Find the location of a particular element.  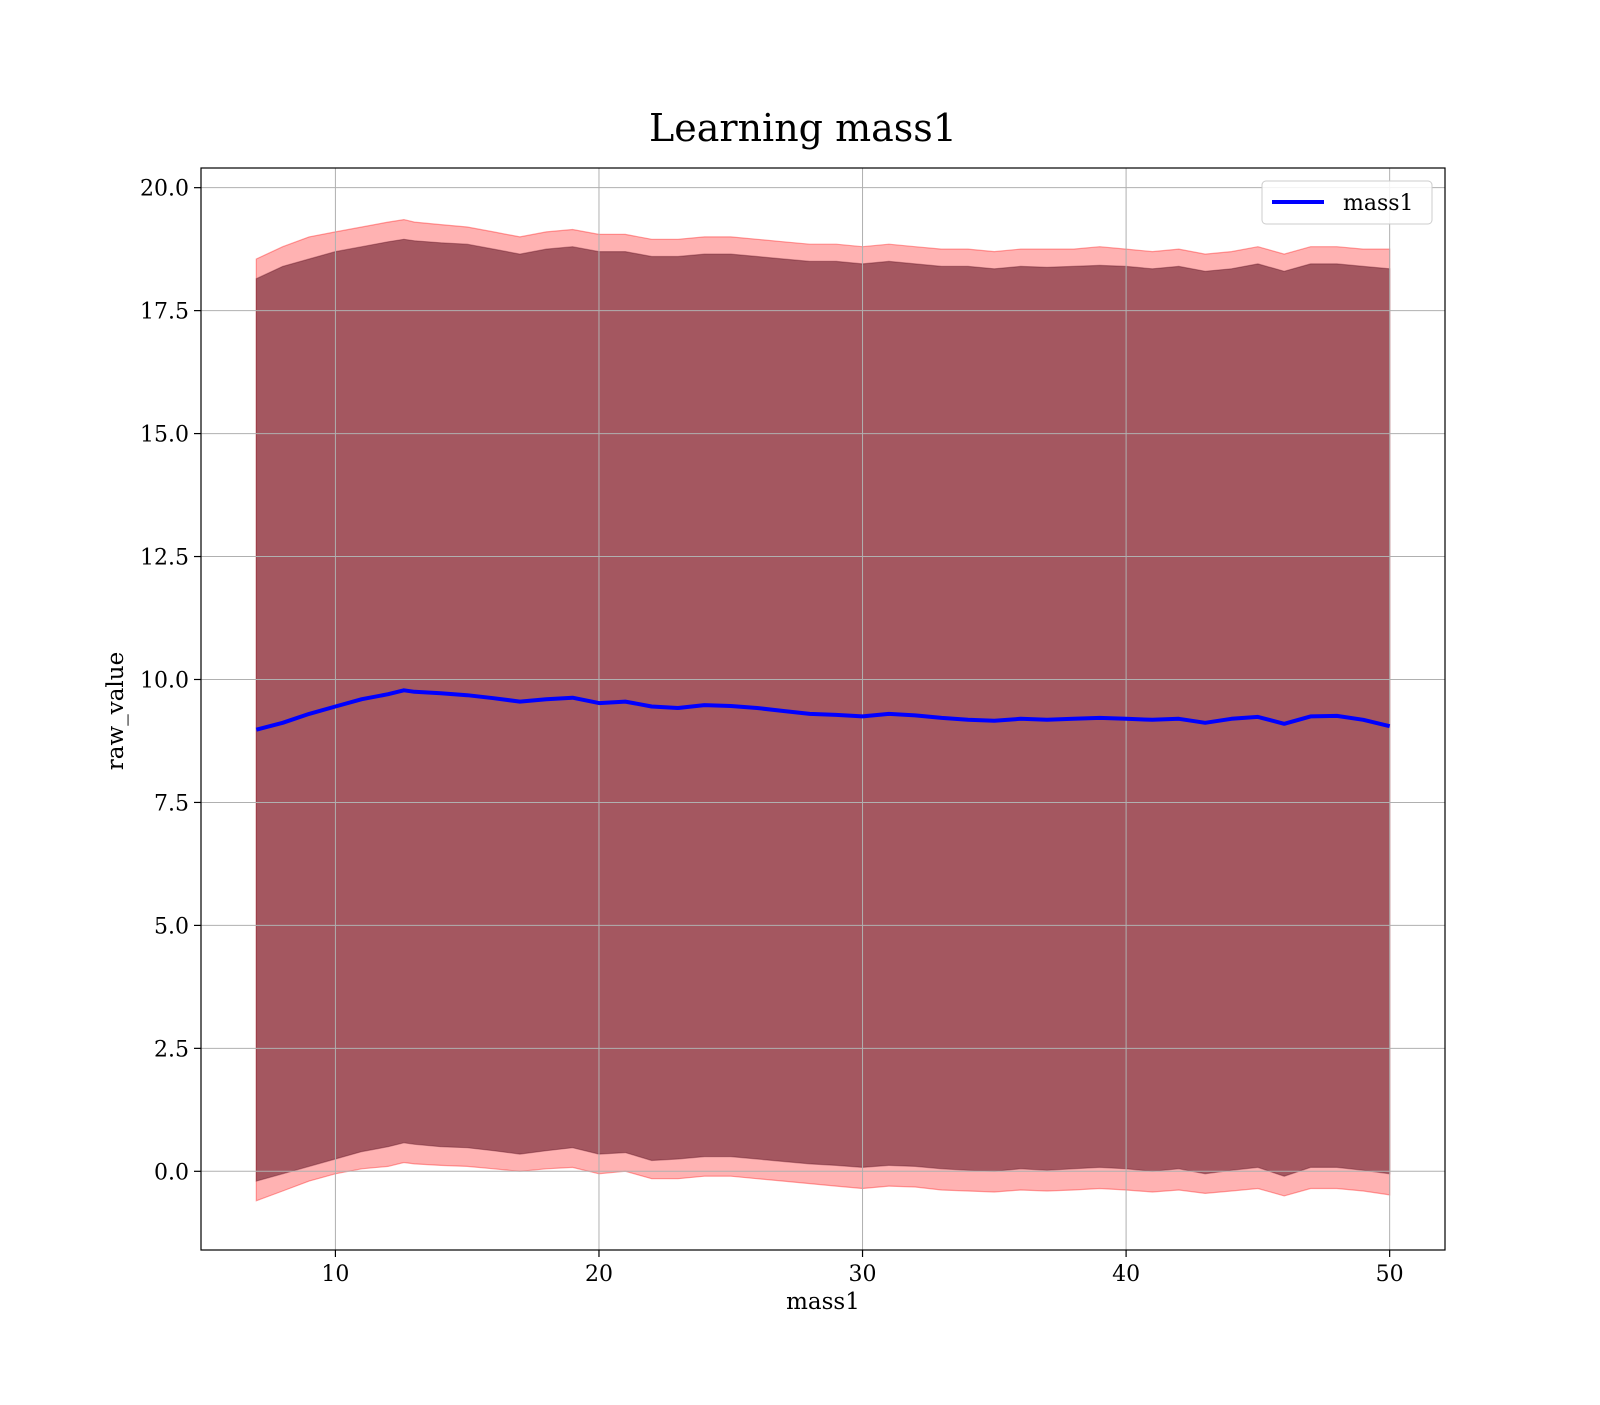

y-axis-label: raw_value is located at coordinates (116, 711).